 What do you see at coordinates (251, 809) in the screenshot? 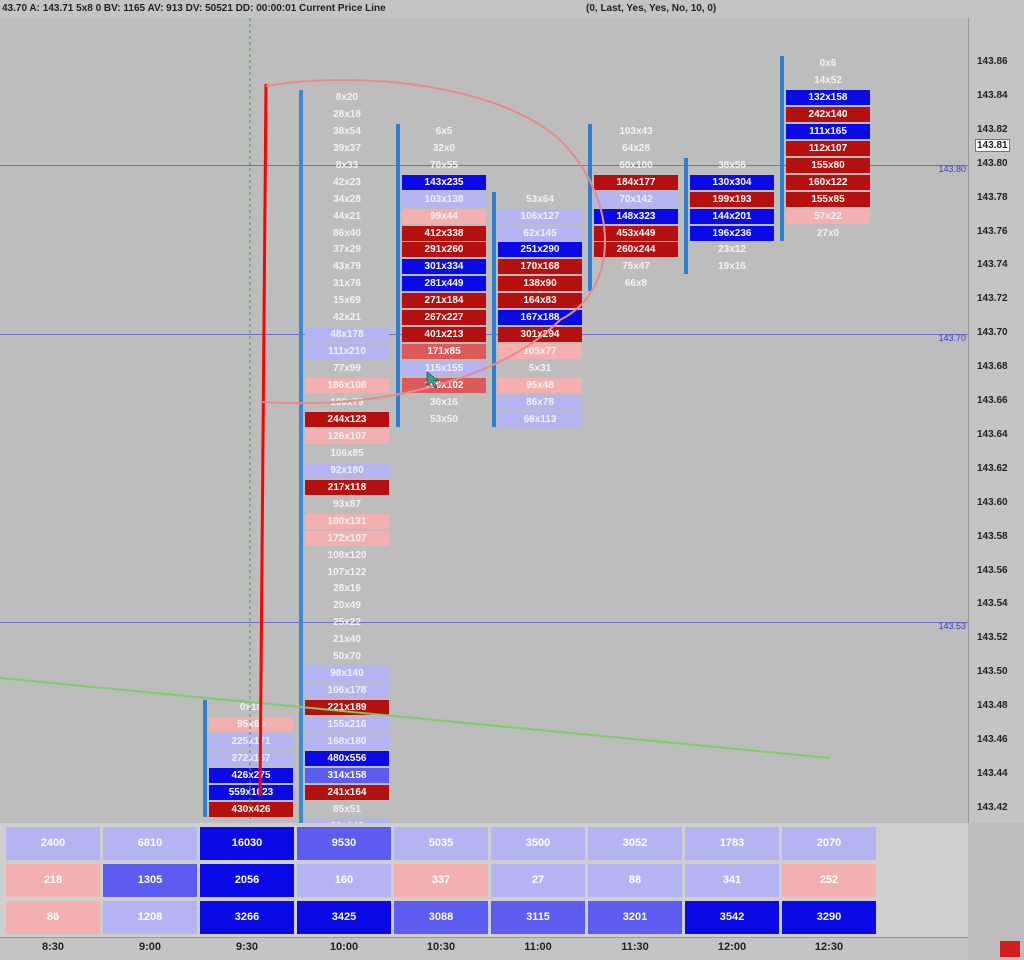
I see `footprint-cell: 430x426` at bounding box center [251, 809].